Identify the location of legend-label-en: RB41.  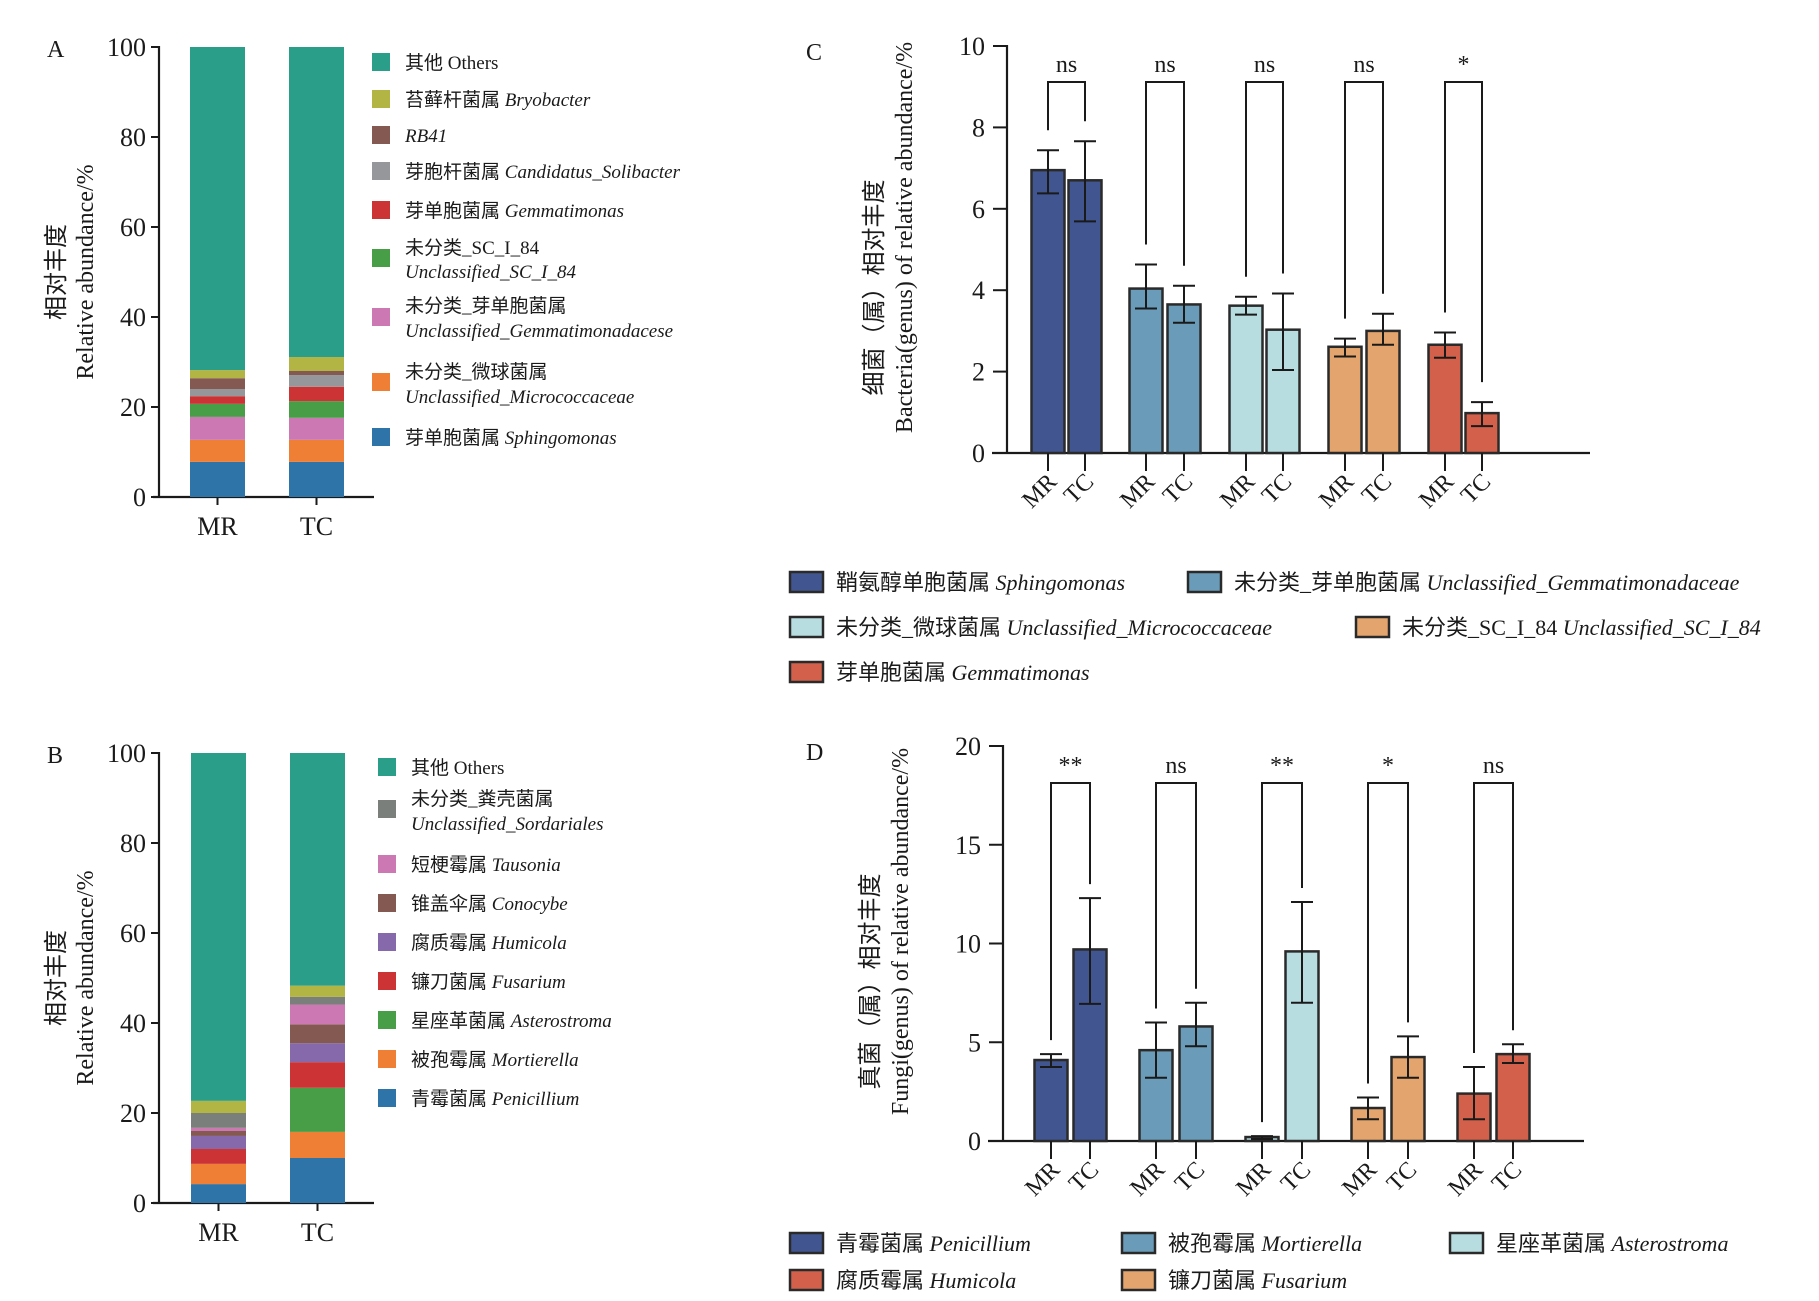
(425, 136).